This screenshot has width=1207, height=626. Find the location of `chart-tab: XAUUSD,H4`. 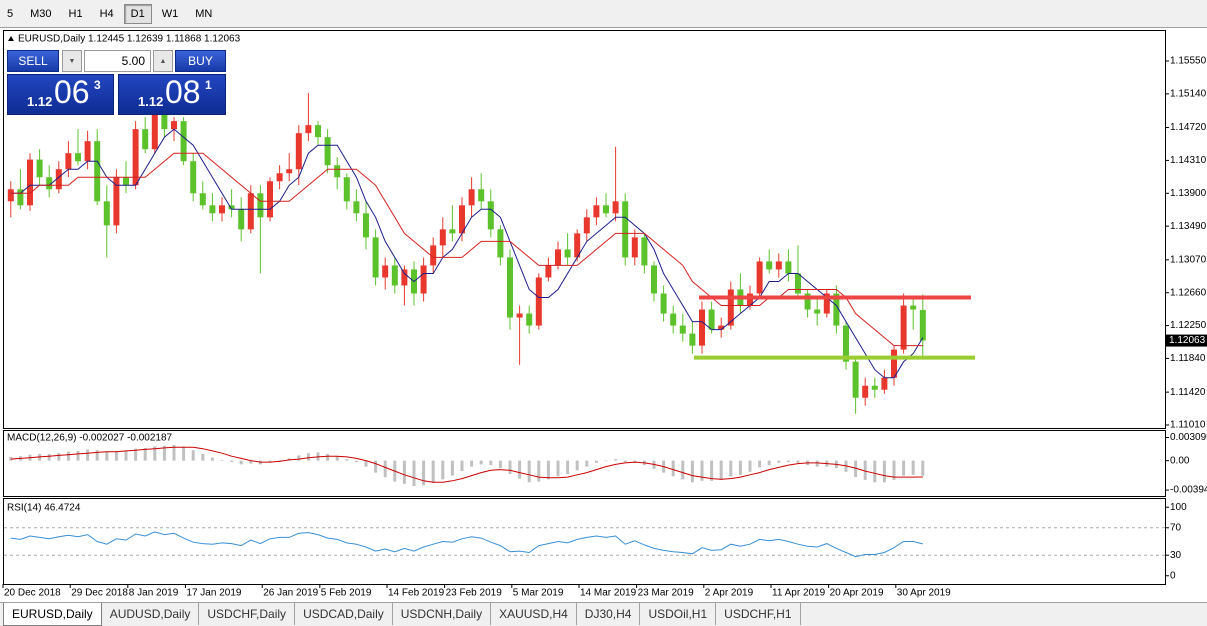

chart-tab: XAUUSD,H4 is located at coordinates (534, 614).